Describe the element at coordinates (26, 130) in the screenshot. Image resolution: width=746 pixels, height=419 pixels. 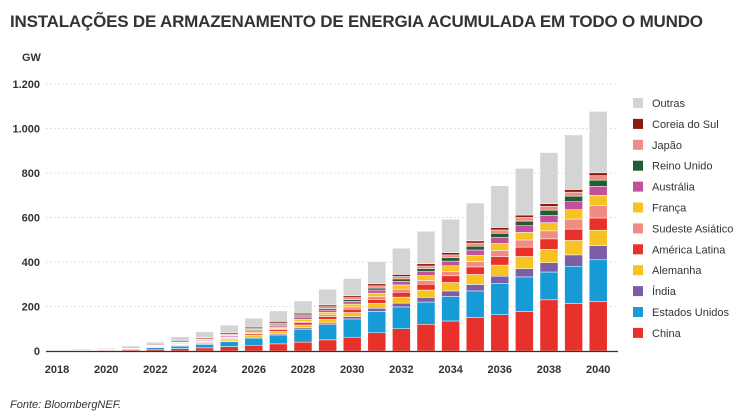
I see `y-tick-label: 1.000` at that location.